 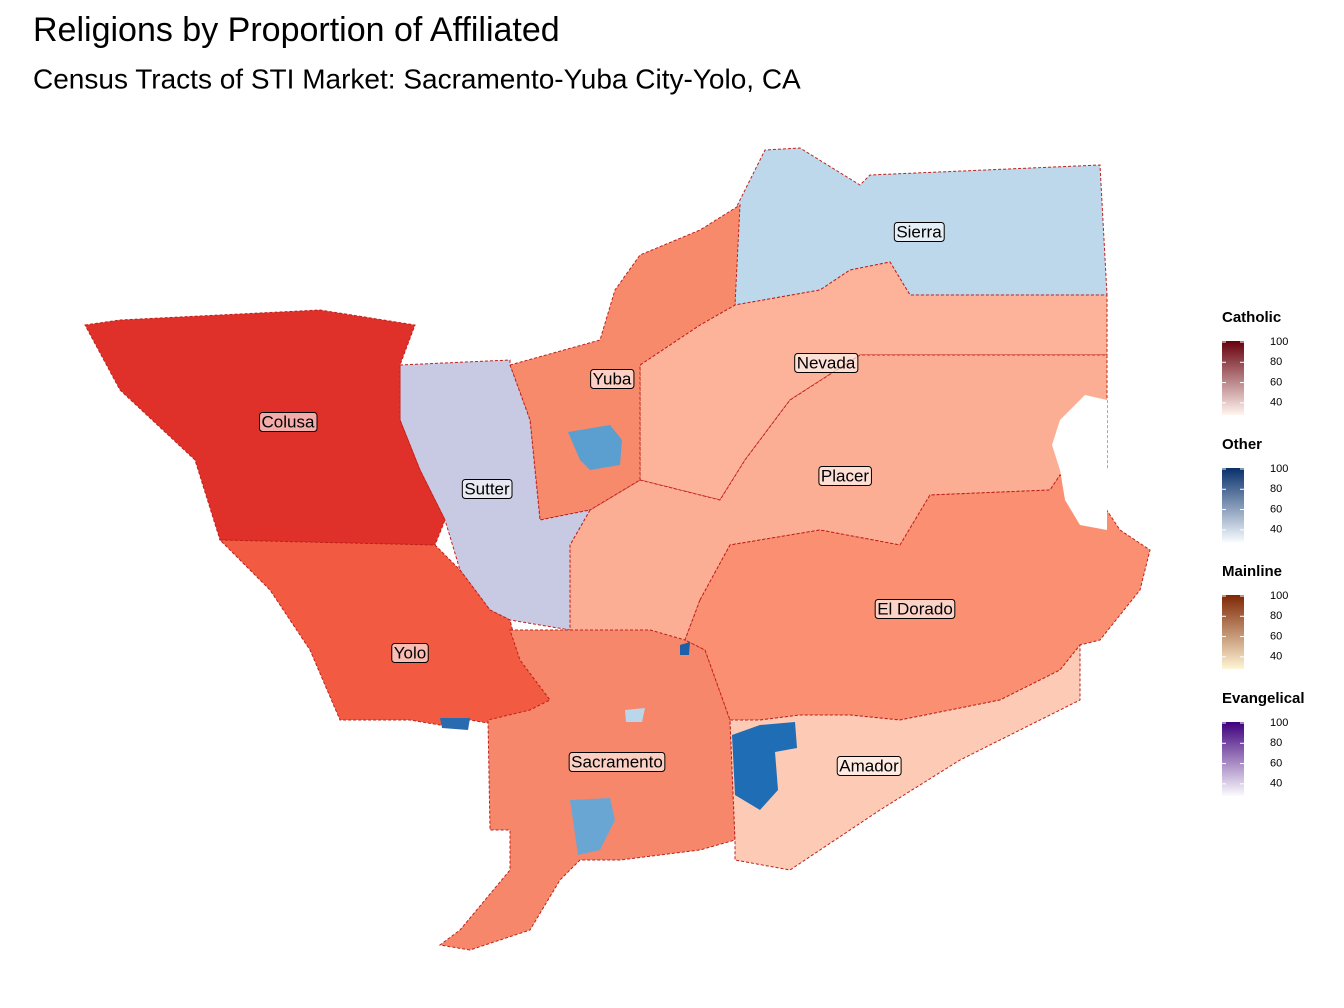 I want to click on county-name: Sacramento, so click(x=617, y=761).